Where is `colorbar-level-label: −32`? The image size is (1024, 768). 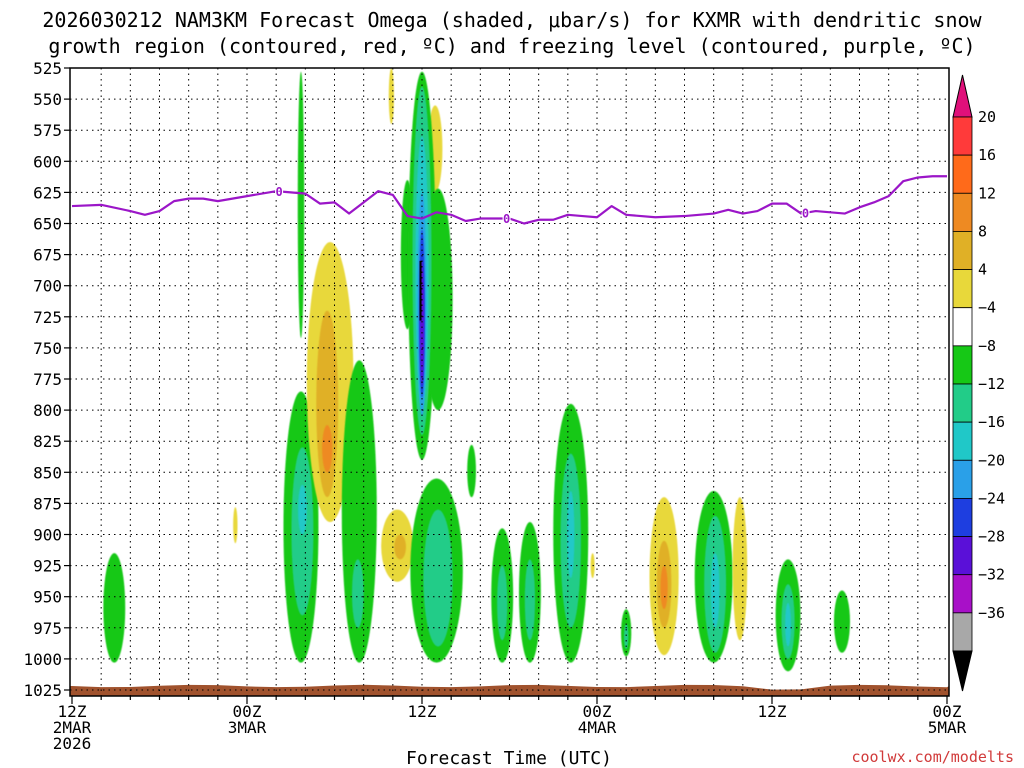 colorbar-level-label: −32 is located at coordinates (991, 575).